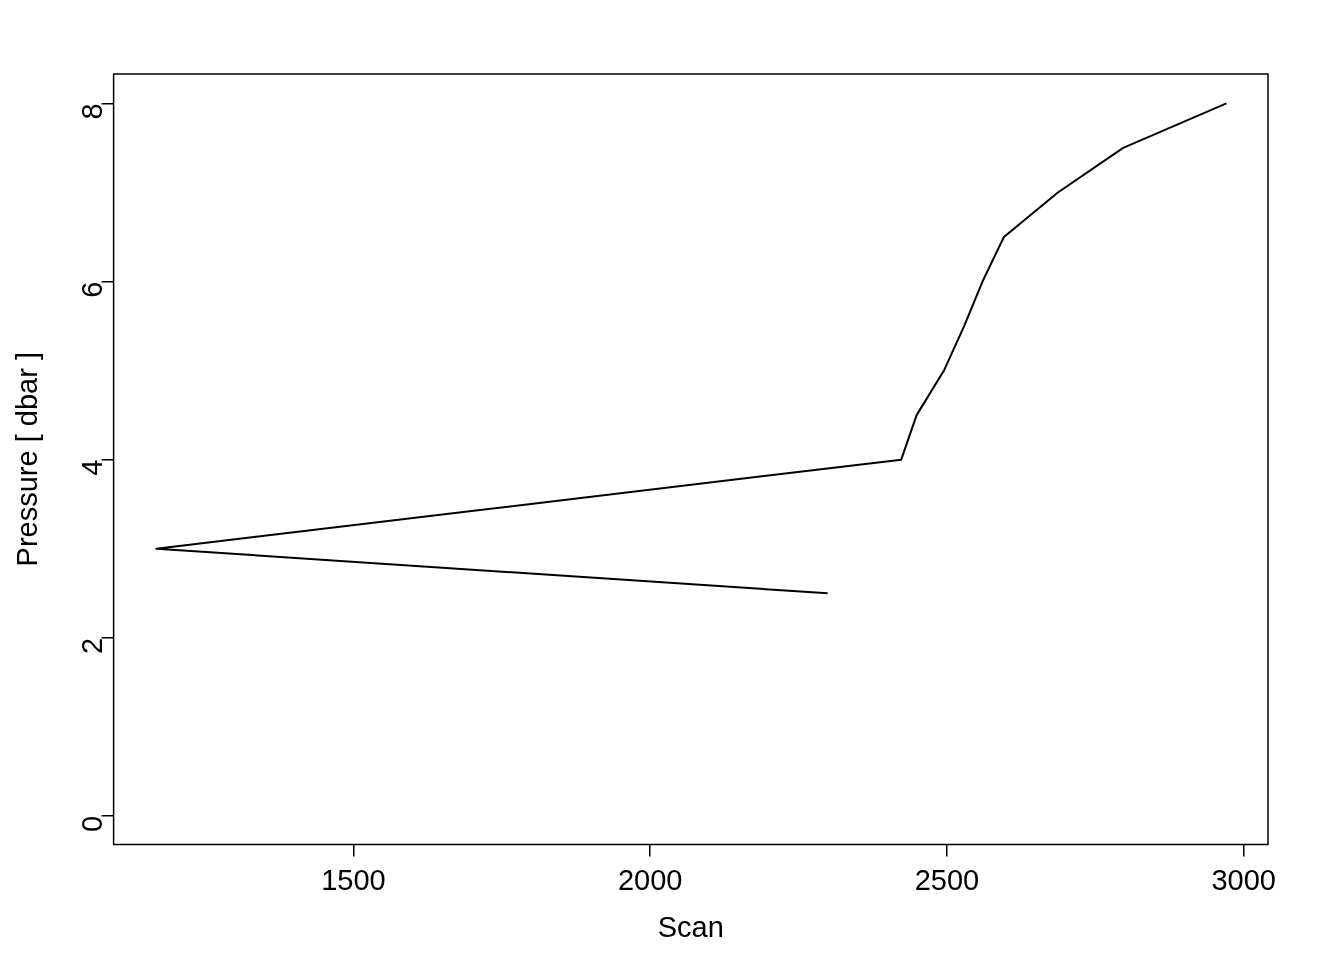 Image resolution: width=1344 pixels, height=960 pixels. What do you see at coordinates (947, 879) in the screenshot?
I see `x-tick-label: 2500` at bounding box center [947, 879].